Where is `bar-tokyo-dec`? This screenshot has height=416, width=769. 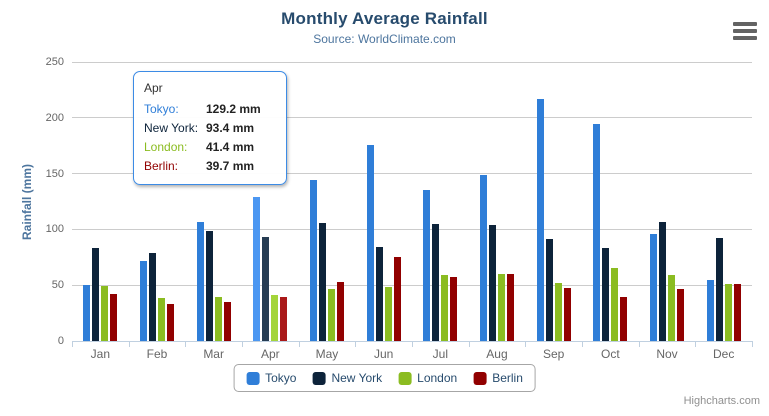 bar-tokyo-dec is located at coordinates (710, 310).